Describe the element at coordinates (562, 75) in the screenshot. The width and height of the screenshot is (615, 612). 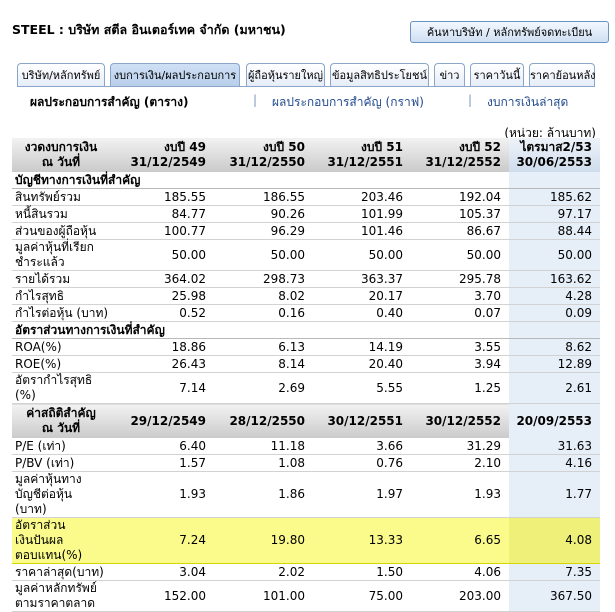
I see `tab-historical-price: ราคาย้อนหลัง` at that location.